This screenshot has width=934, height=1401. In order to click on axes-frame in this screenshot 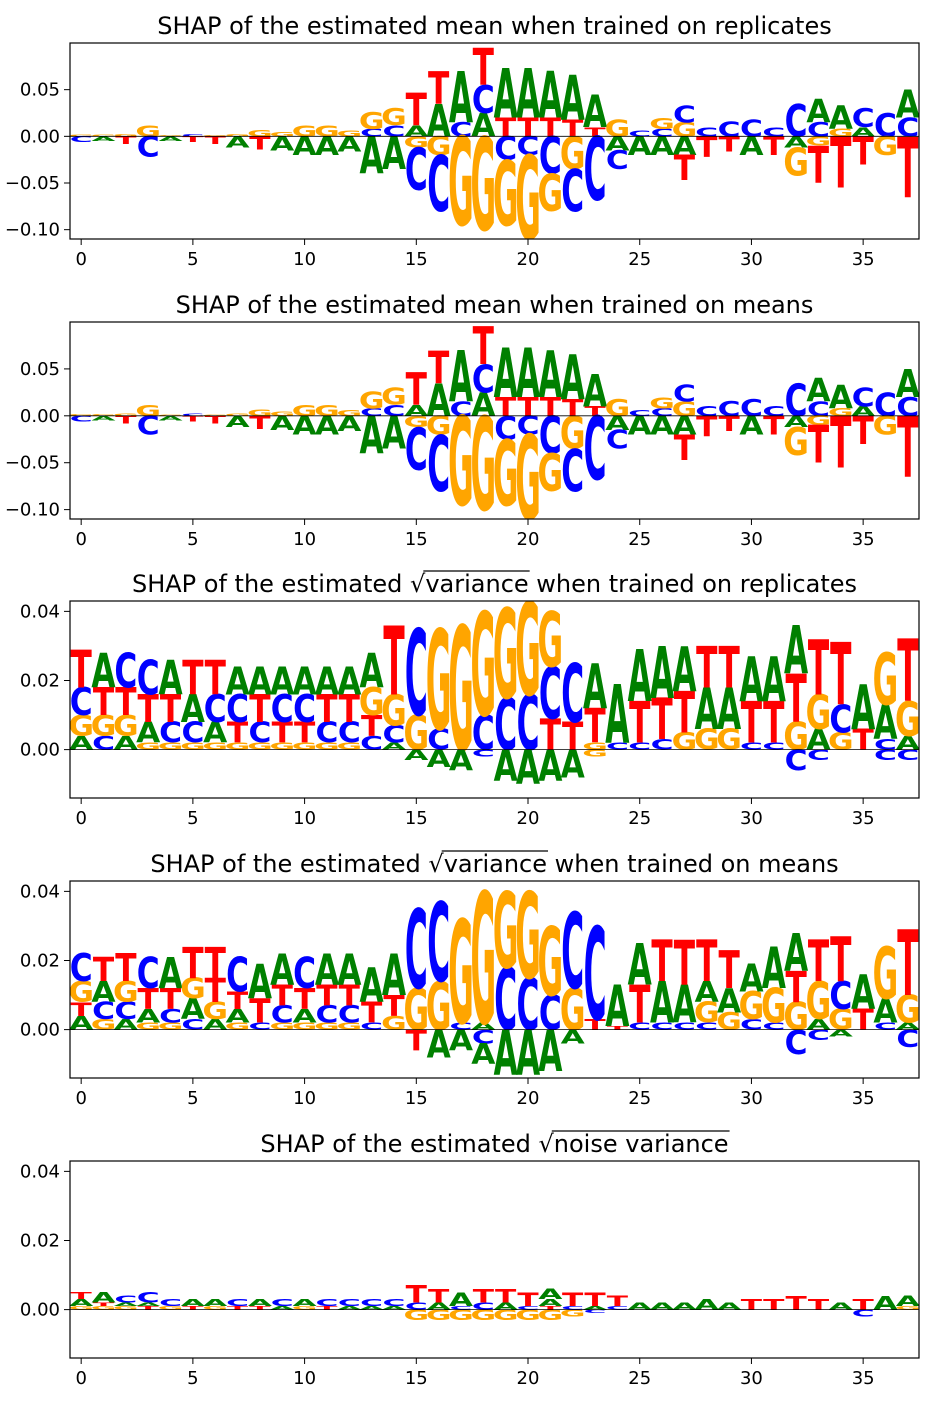, I will do `click(494, 699)`.